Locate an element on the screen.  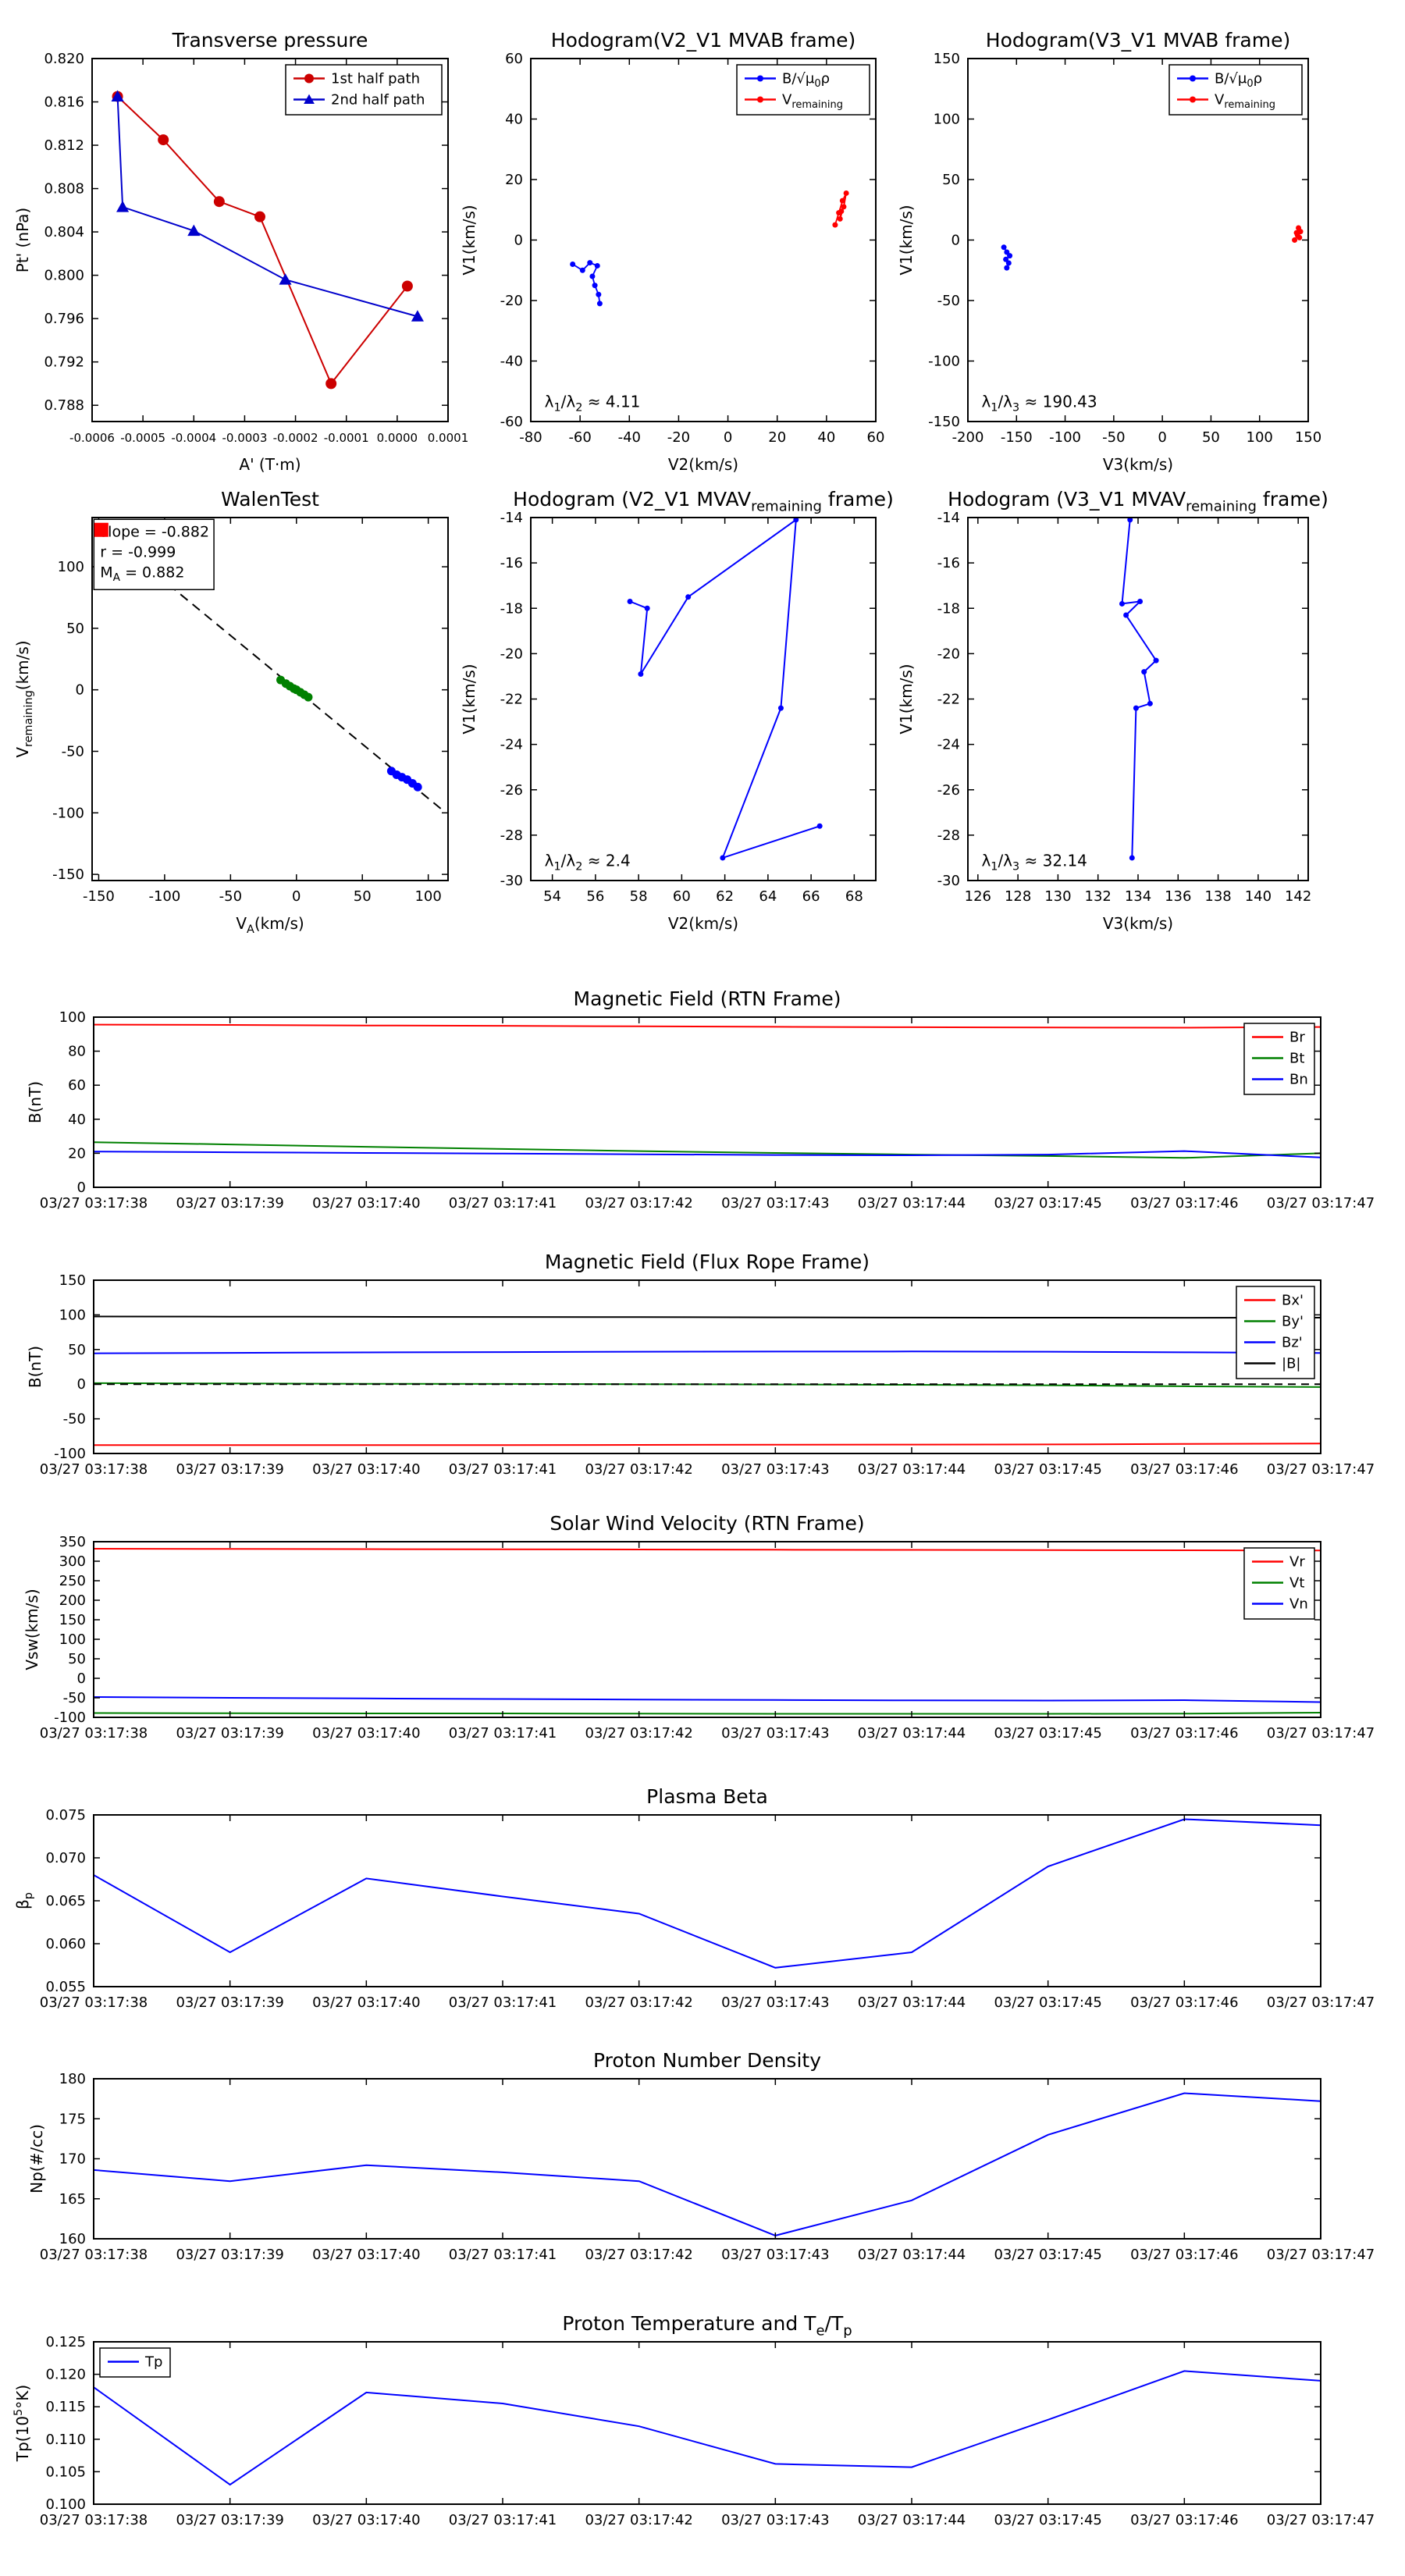
x-tick-label: 132 is located at coordinates (1098, 896).